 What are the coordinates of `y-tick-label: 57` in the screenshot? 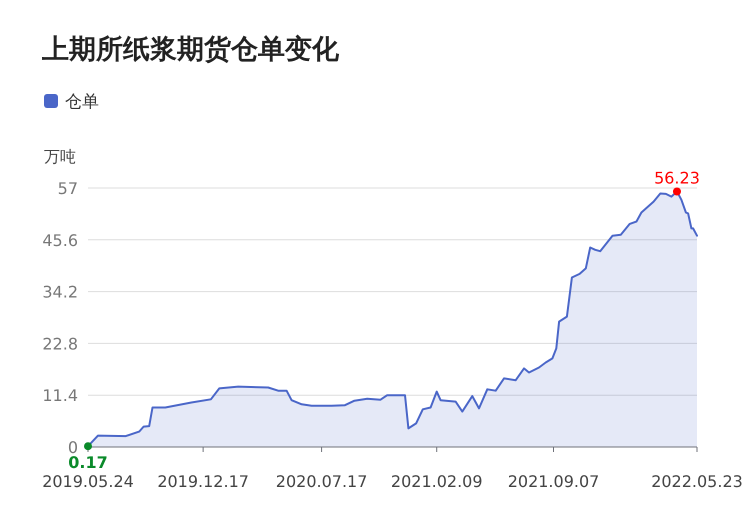 It's located at (68, 188).